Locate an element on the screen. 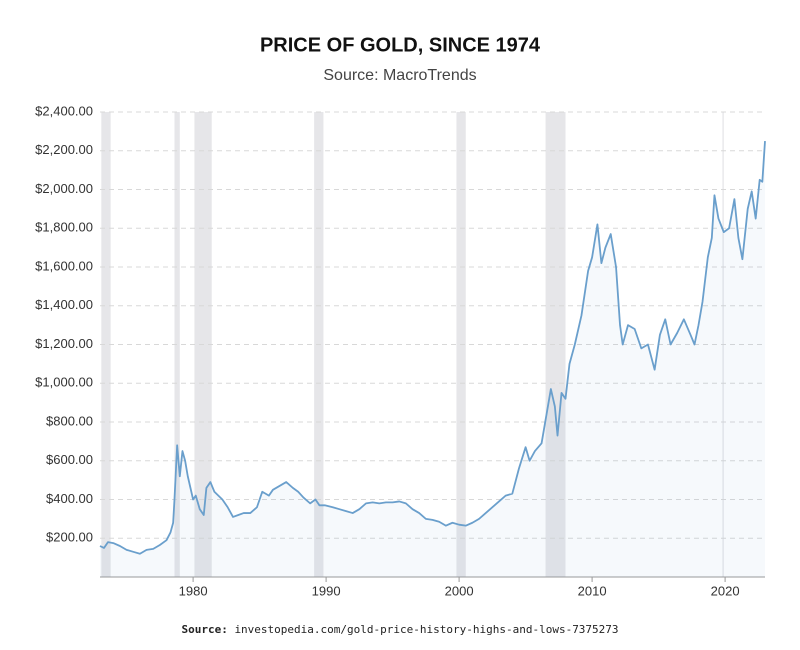 The width and height of the screenshot is (800, 650). y-tick-label: $1,200.00 is located at coordinates (64, 343).